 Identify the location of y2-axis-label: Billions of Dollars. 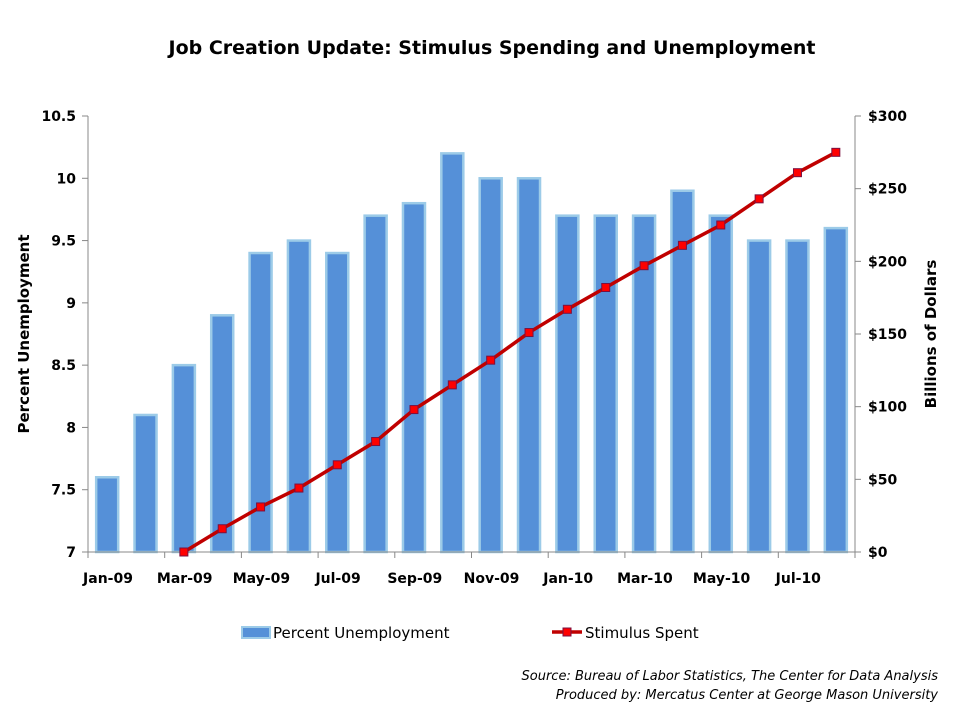
(931, 334).